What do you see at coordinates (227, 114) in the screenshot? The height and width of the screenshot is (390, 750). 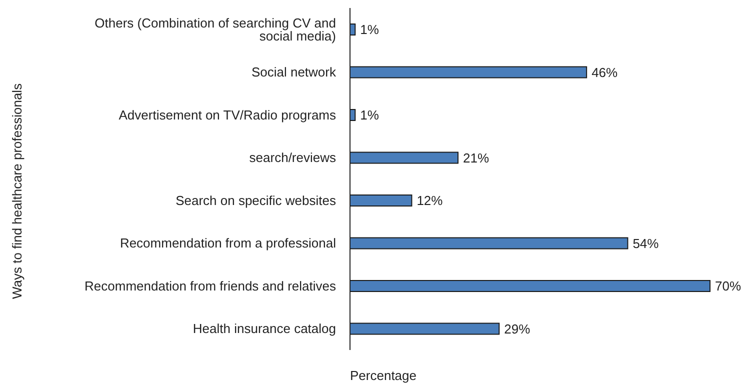 I see `y-tick-label: Advertisement on TV/Radio programs` at bounding box center [227, 114].